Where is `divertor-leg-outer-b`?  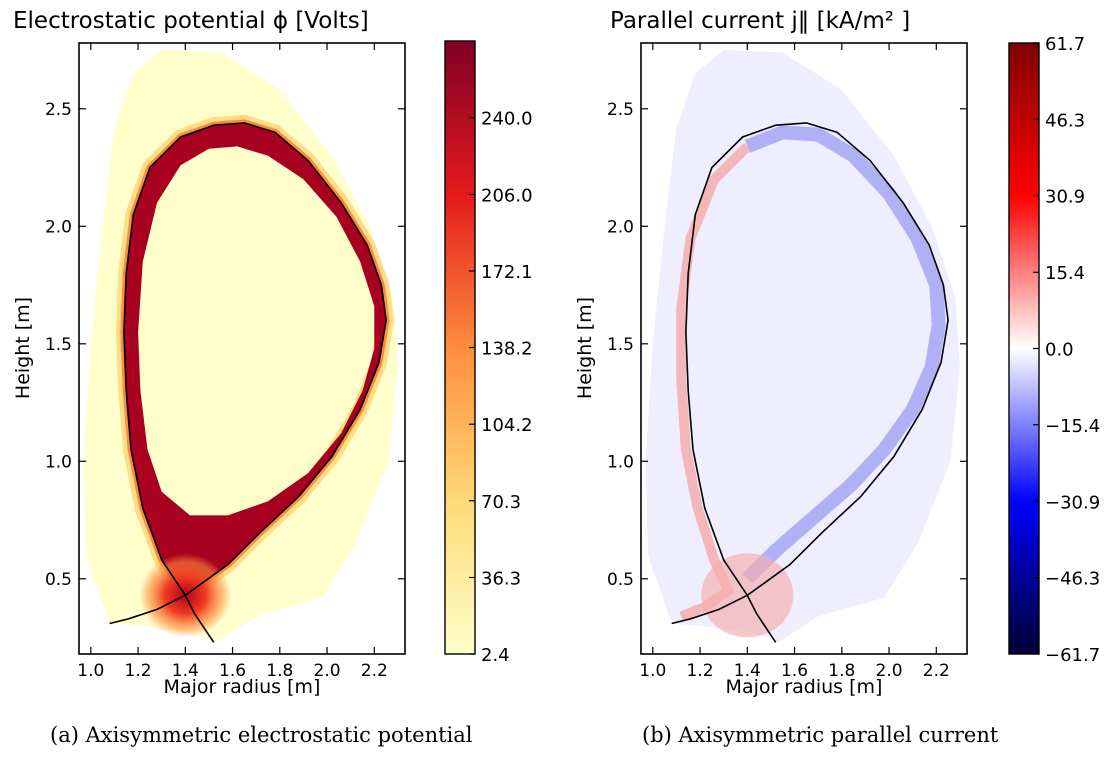
divertor-leg-outer-b is located at coordinates (761, 618).